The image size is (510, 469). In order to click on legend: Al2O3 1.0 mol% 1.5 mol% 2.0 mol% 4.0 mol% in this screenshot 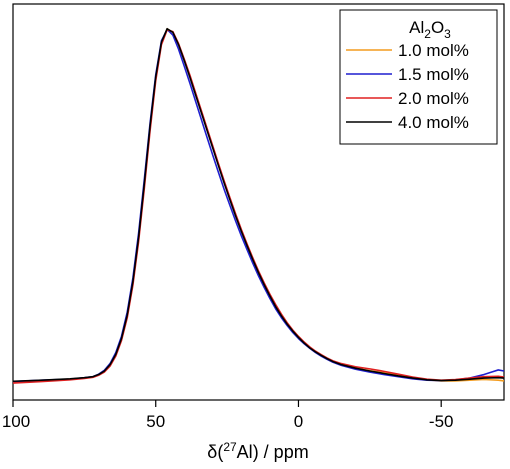, I will do `click(418, 77)`.